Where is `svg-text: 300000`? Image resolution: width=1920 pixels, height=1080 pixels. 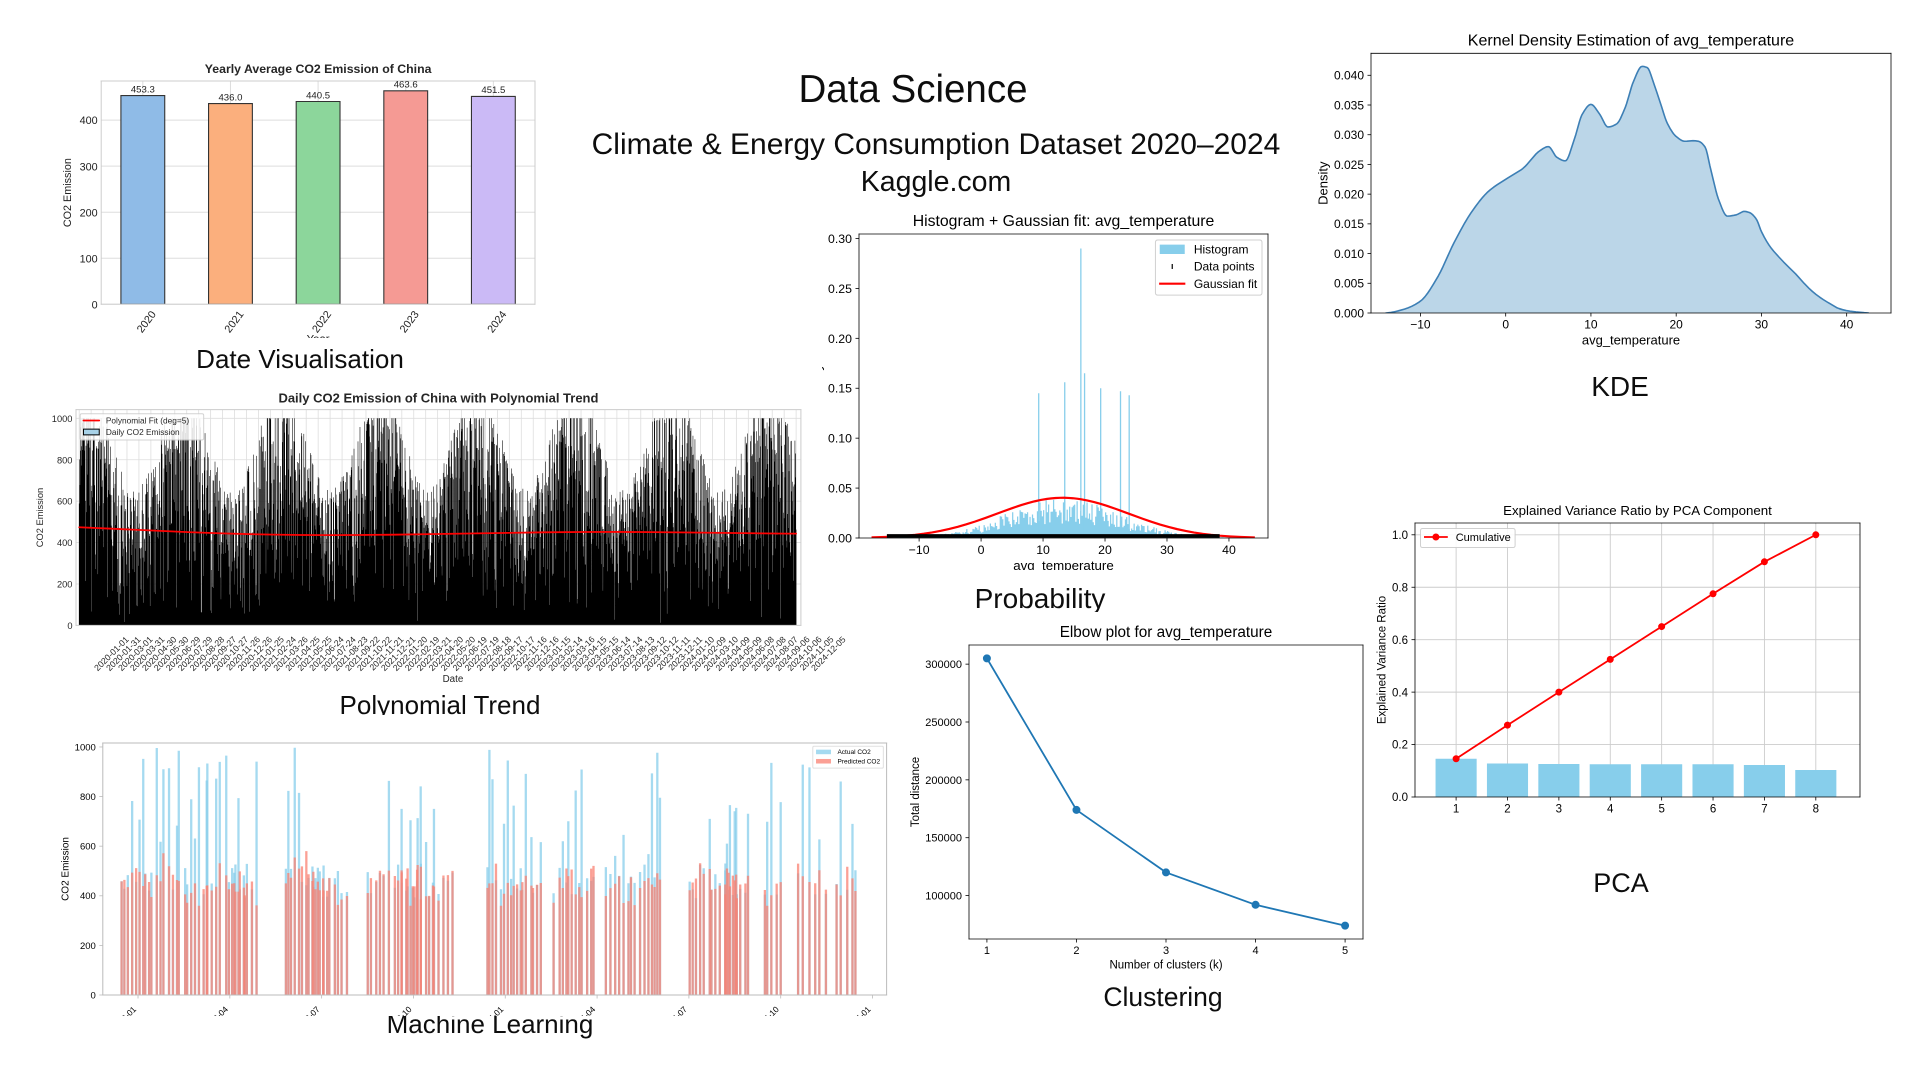
svg-text: 300000 is located at coordinates (943, 665).